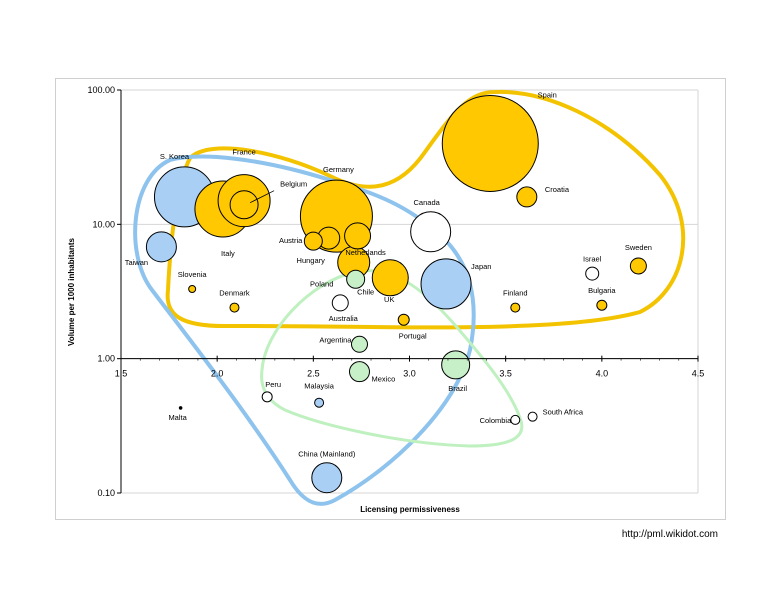 This screenshot has width=776, height=600. What do you see at coordinates (446, 284) in the screenshot?
I see `bubble-japan` at bounding box center [446, 284].